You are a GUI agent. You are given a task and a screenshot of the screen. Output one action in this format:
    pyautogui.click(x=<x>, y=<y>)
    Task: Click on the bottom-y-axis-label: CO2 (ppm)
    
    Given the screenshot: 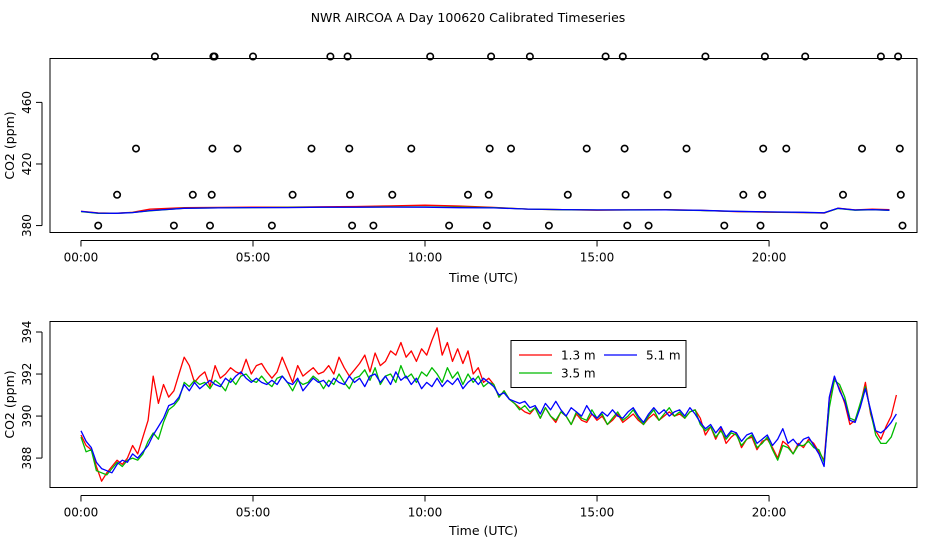 What is the action you would take?
    pyautogui.click(x=9, y=404)
    